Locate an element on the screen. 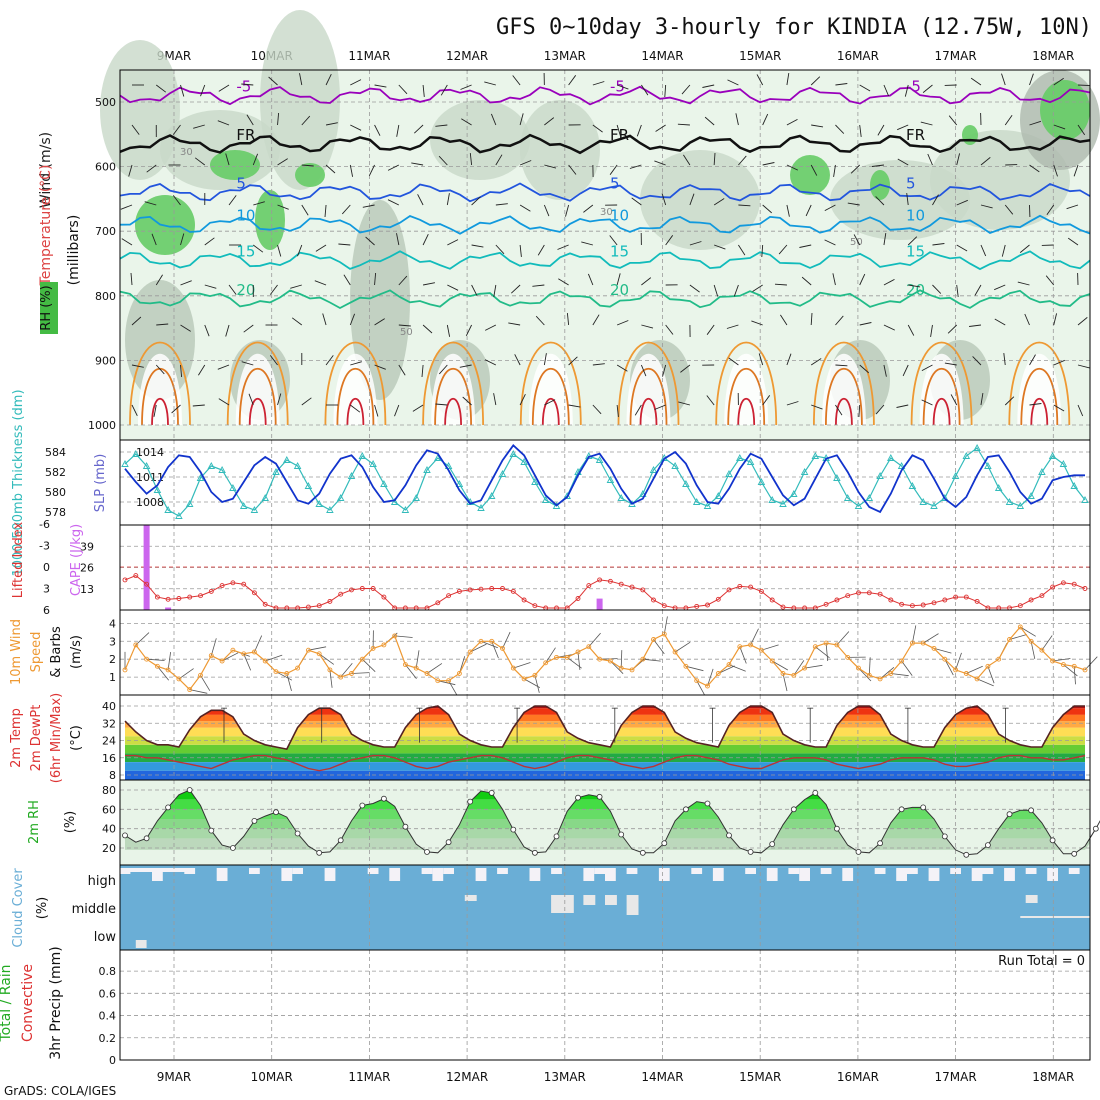 The height and width of the screenshot is (1100, 1100). slp-line is located at coordinates (604, 478).